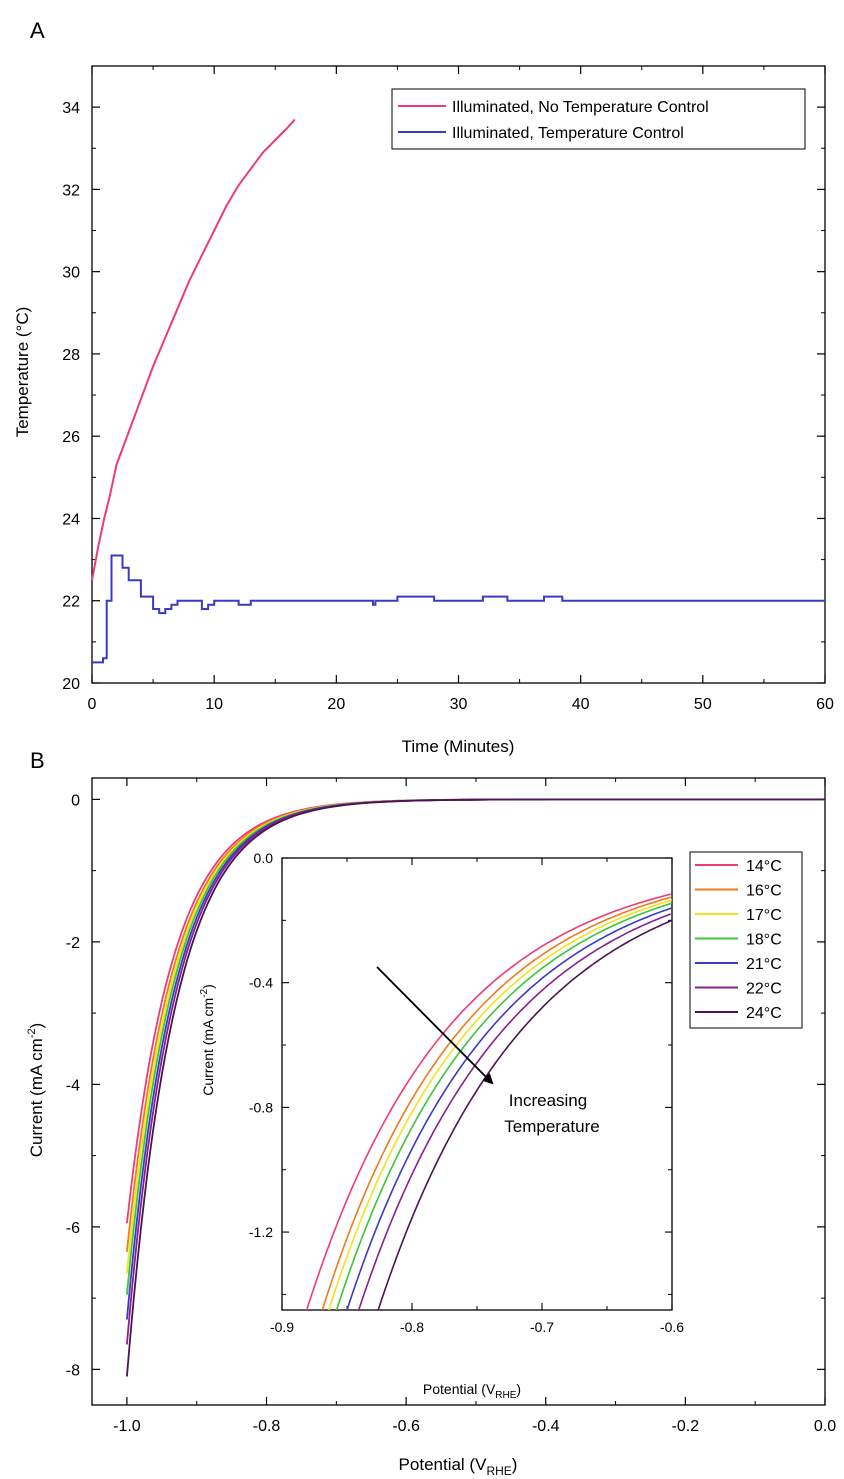  I want to click on inset-y-axis-title: Current (mA cm-2), so click(207, 1040).